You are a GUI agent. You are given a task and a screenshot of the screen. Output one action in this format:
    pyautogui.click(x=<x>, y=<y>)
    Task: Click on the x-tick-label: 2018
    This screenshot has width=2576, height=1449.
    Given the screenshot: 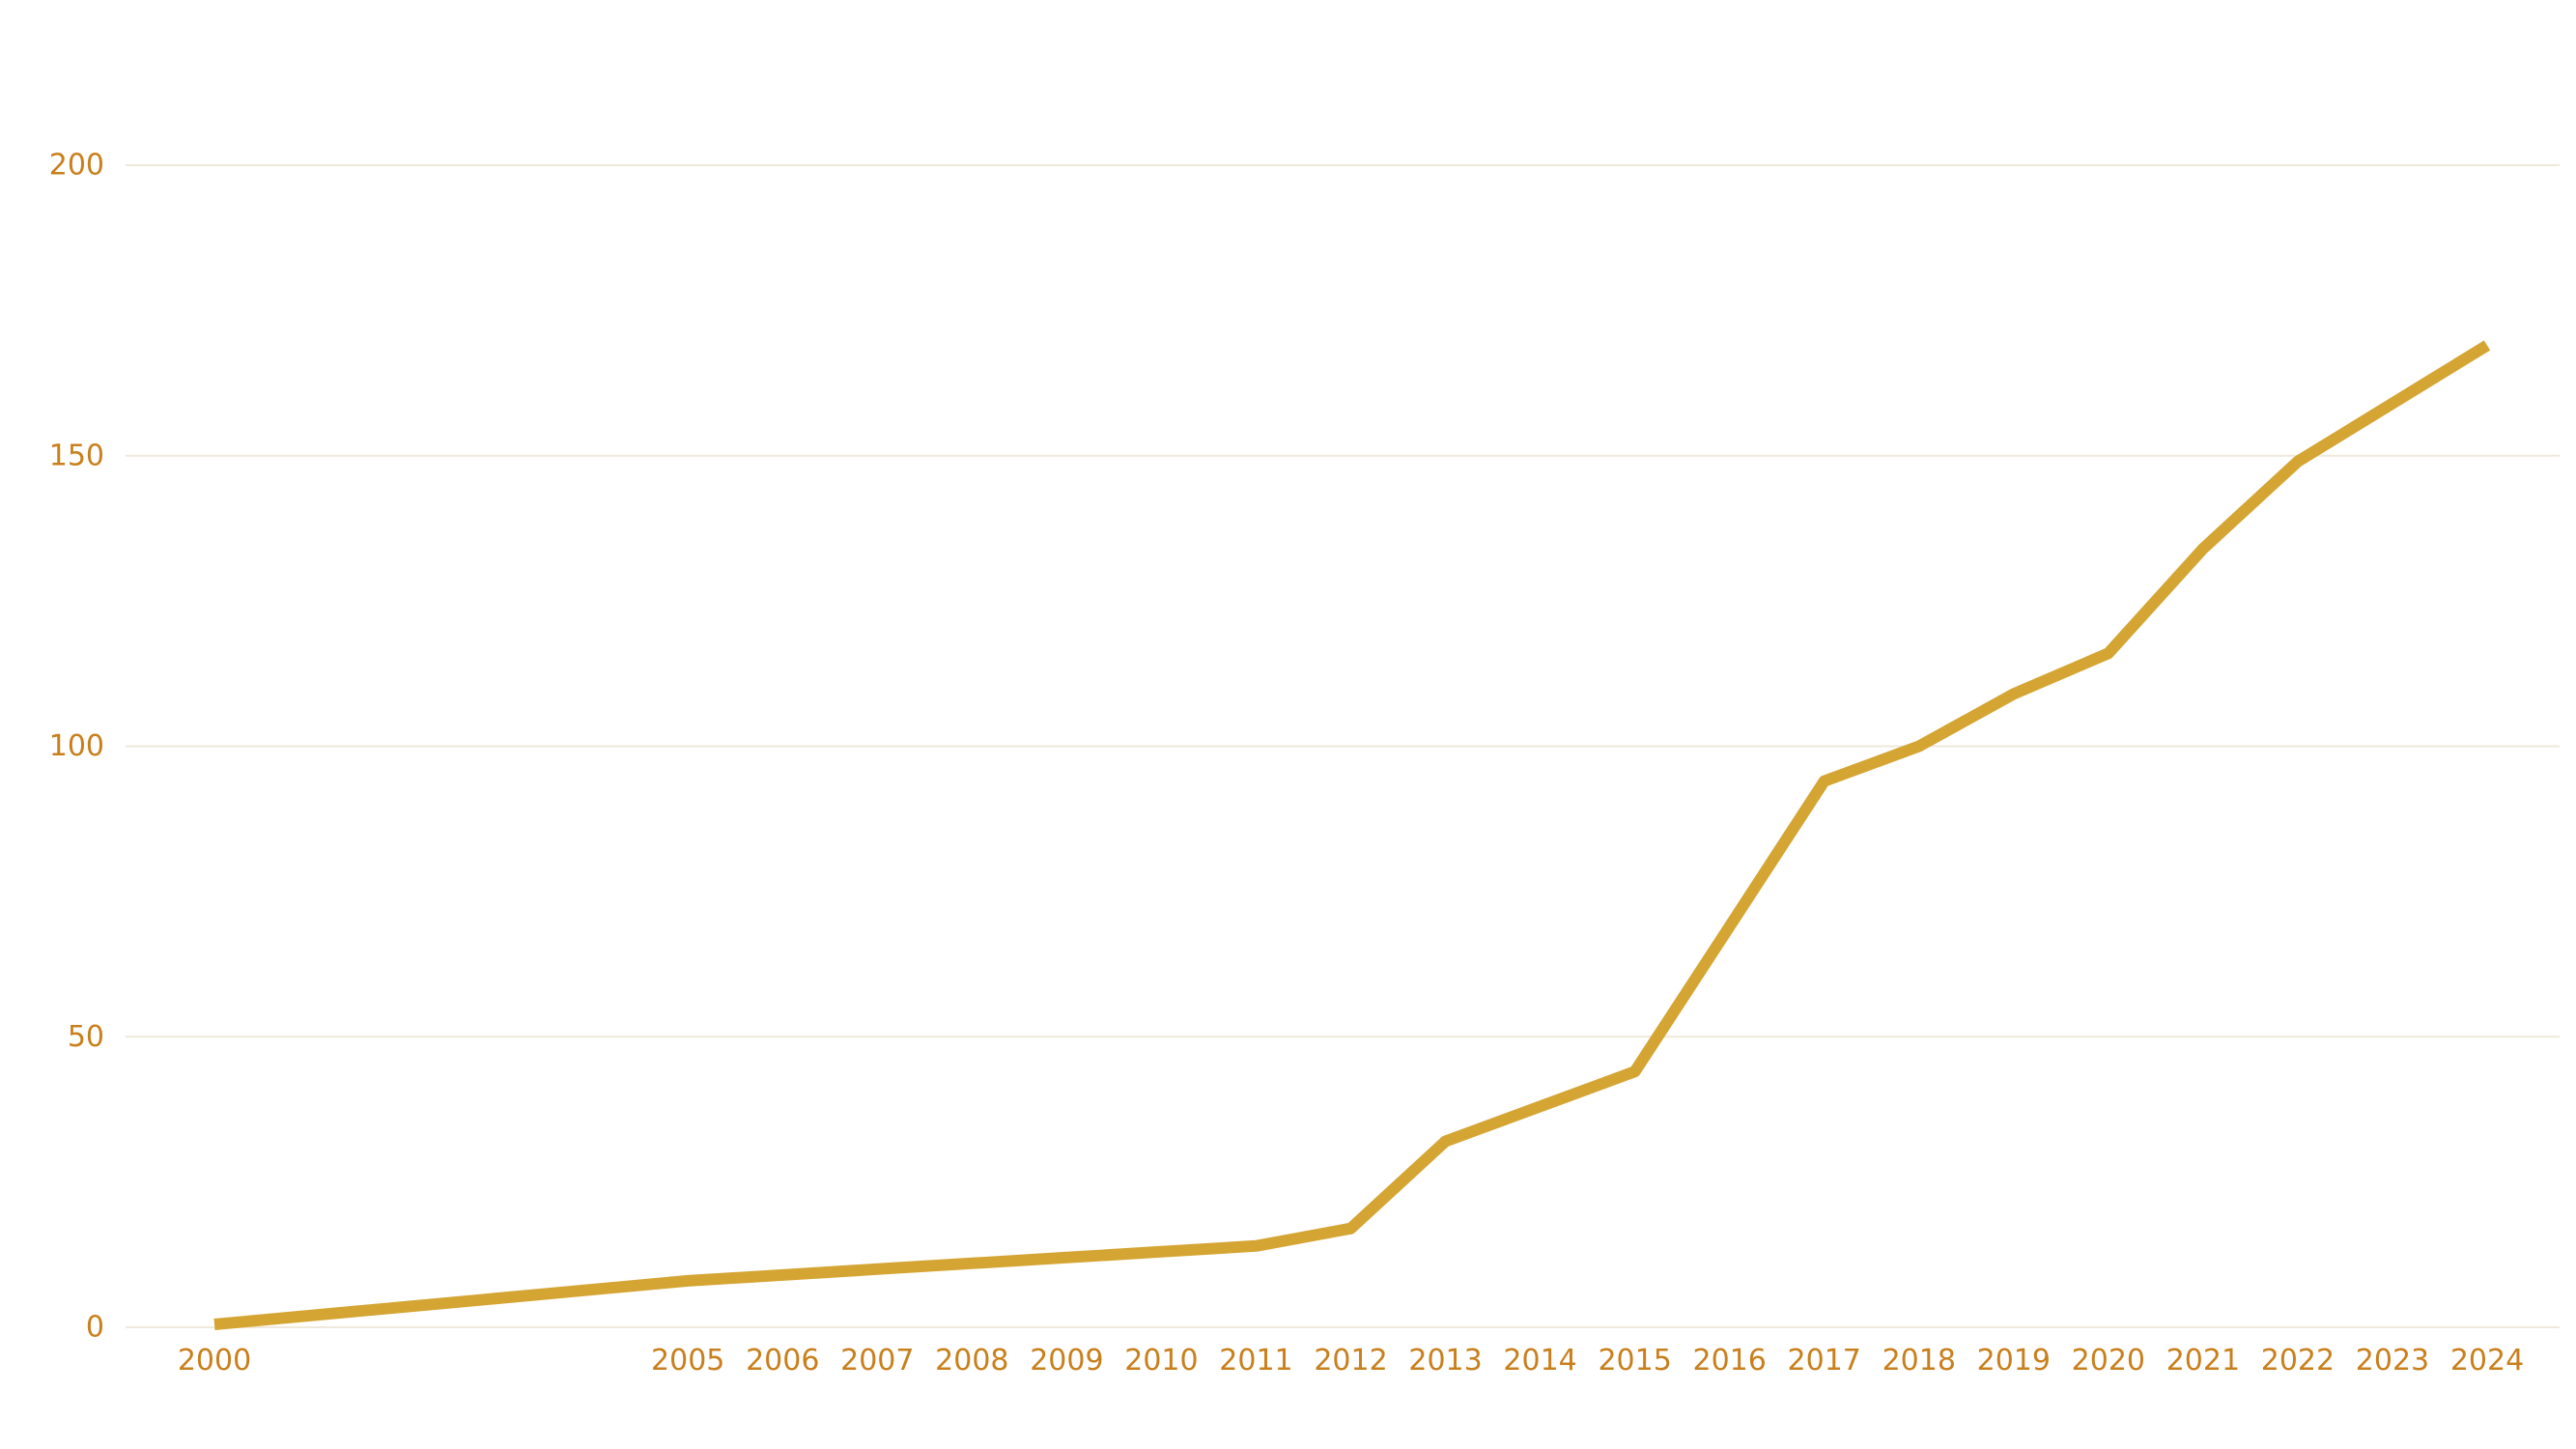 What is the action you would take?
    pyautogui.click(x=1919, y=1361)
    